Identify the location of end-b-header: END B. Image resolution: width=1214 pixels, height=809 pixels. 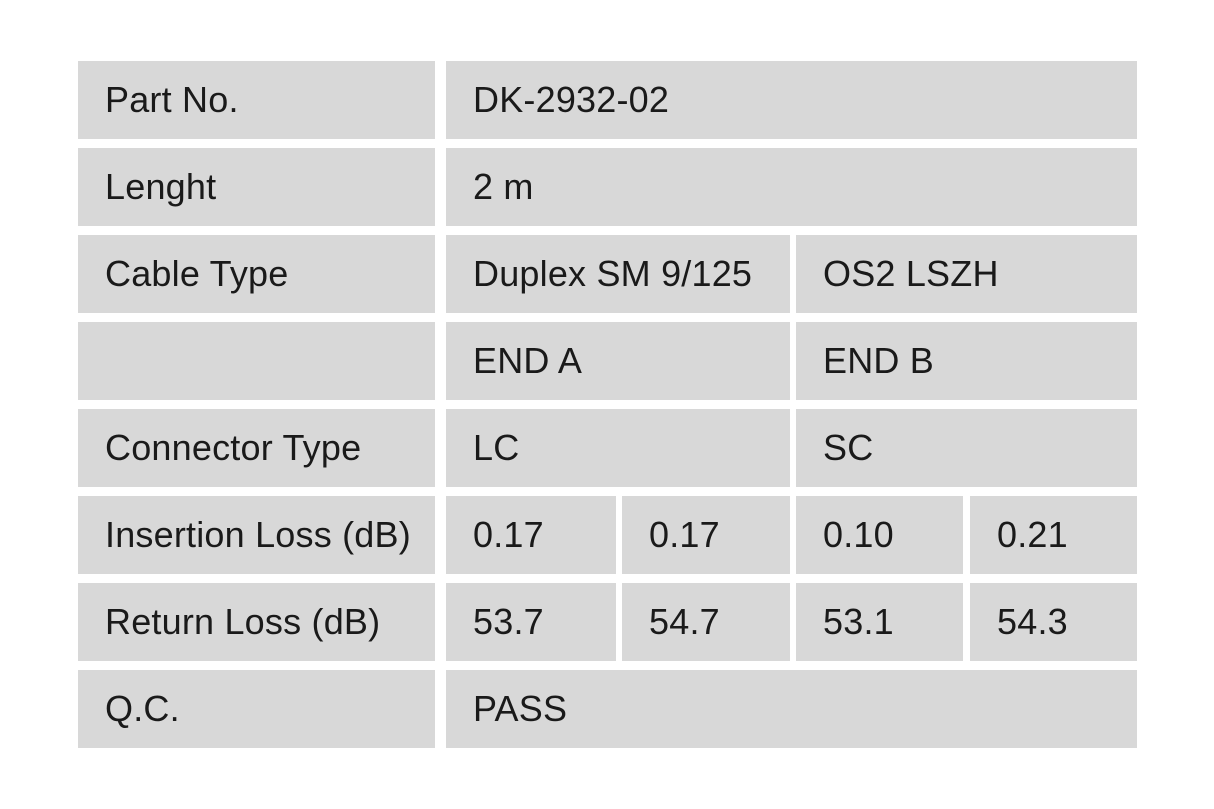
(966, 361).